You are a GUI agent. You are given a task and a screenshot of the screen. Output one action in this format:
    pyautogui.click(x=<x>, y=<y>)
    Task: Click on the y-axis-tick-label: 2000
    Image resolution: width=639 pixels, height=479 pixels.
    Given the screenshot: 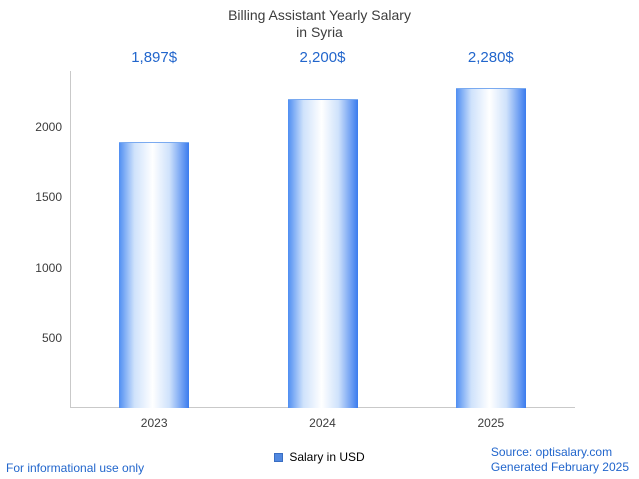 What is the action you would take?
    pyautogui.click(x=48, y=127)
    